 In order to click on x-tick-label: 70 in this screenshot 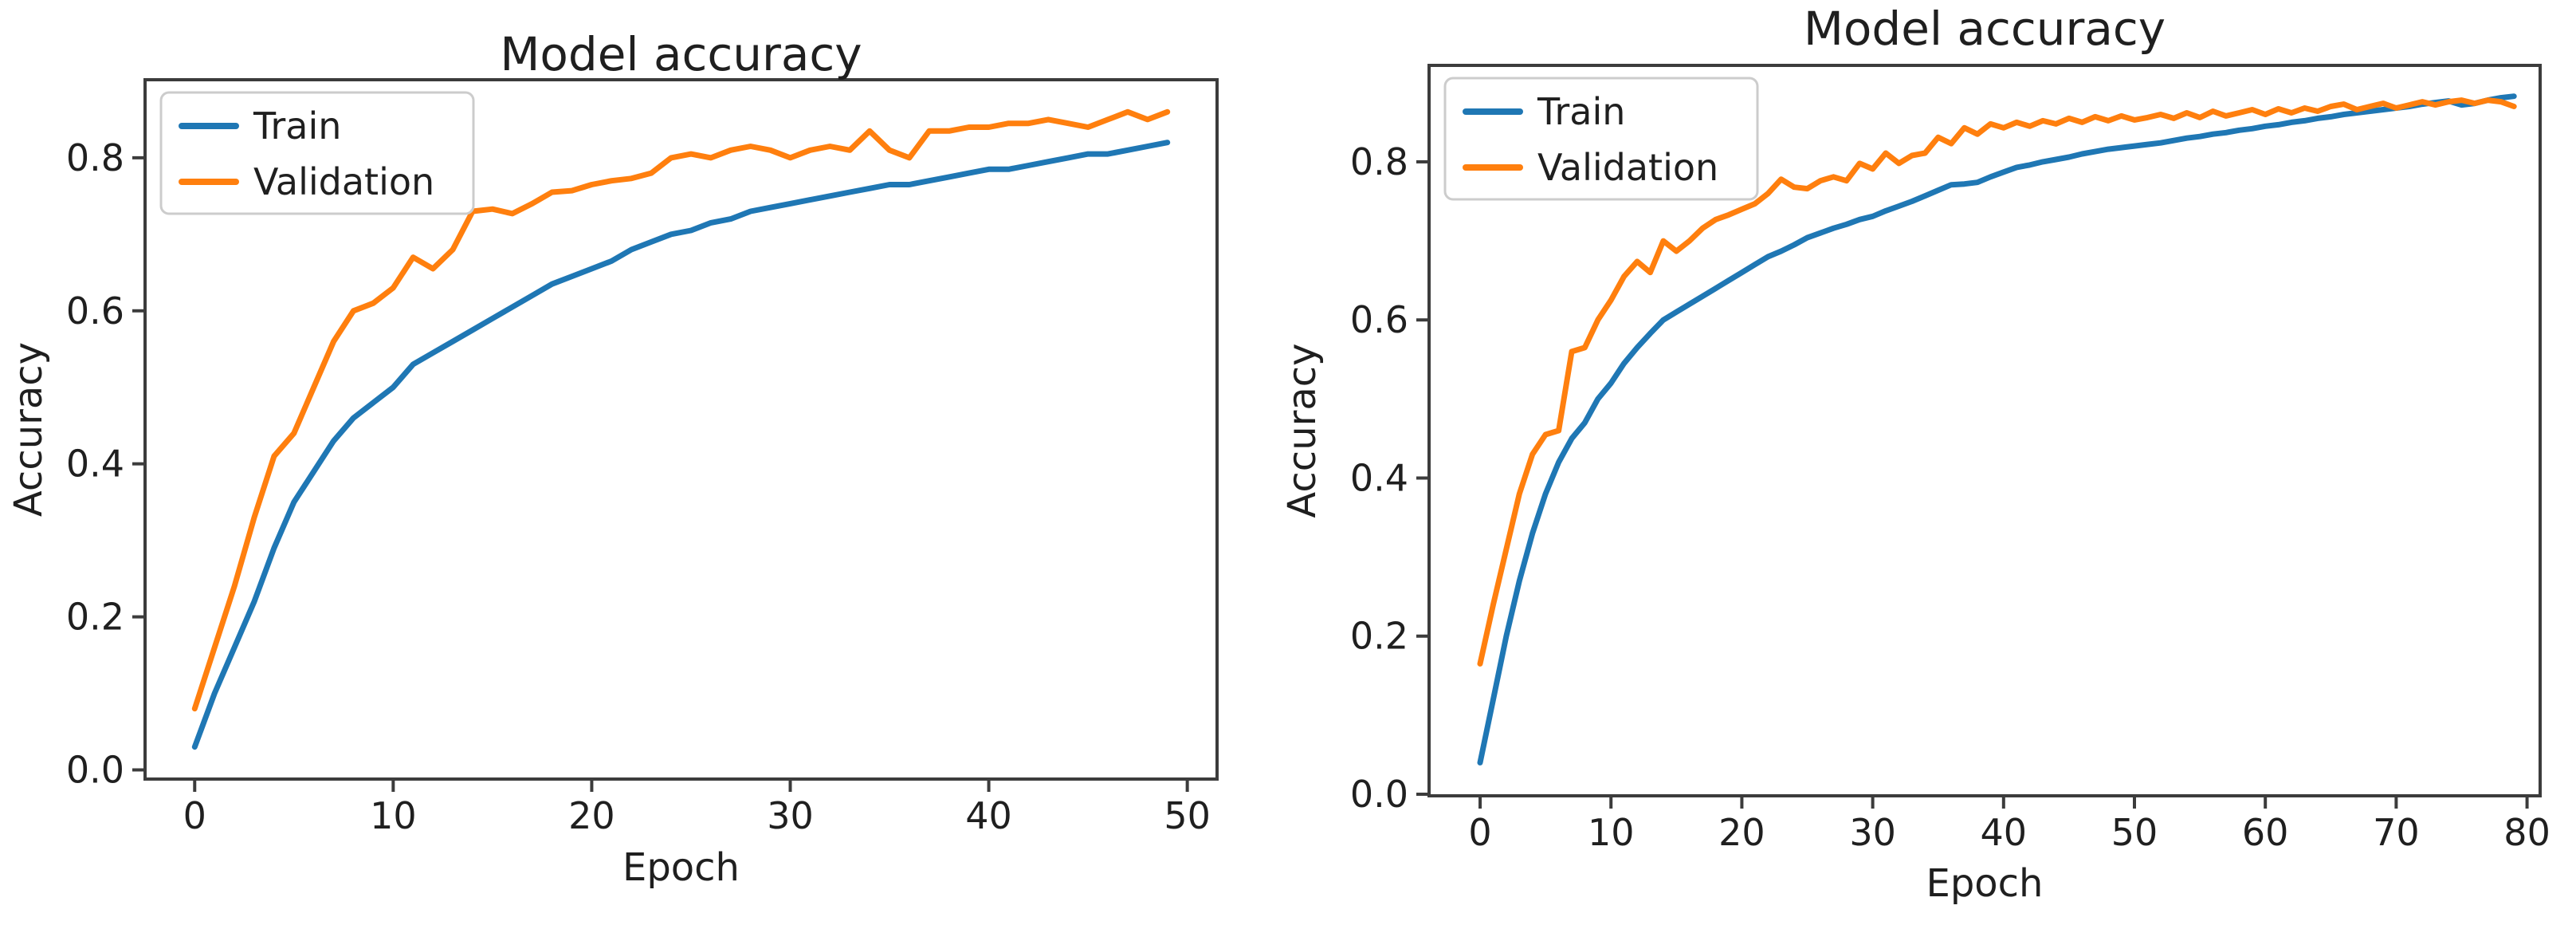, I will do `click(2396, 832)`.